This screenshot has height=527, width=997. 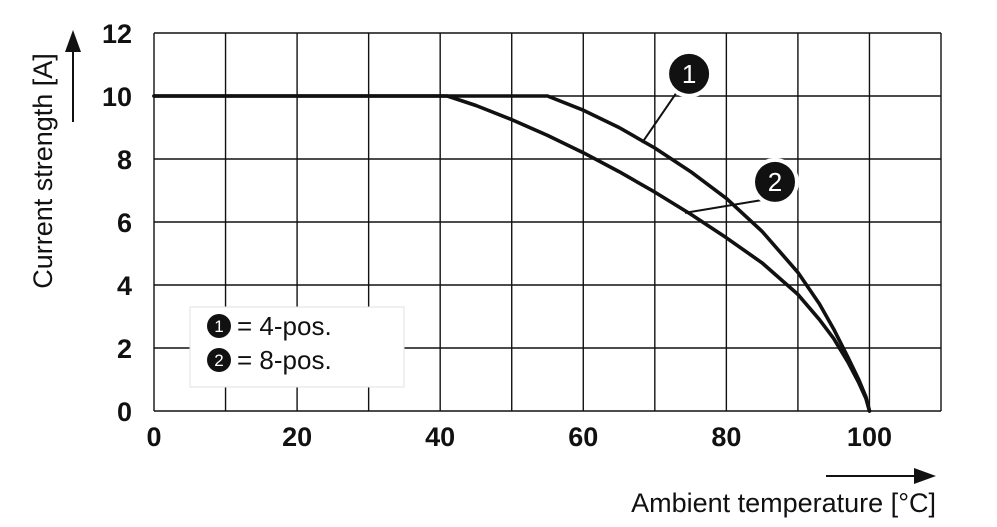 What do you see at coordinates (117, 34) in the screenshot?
I see `y-tick-label: 12` at bounding box center [117, 34].